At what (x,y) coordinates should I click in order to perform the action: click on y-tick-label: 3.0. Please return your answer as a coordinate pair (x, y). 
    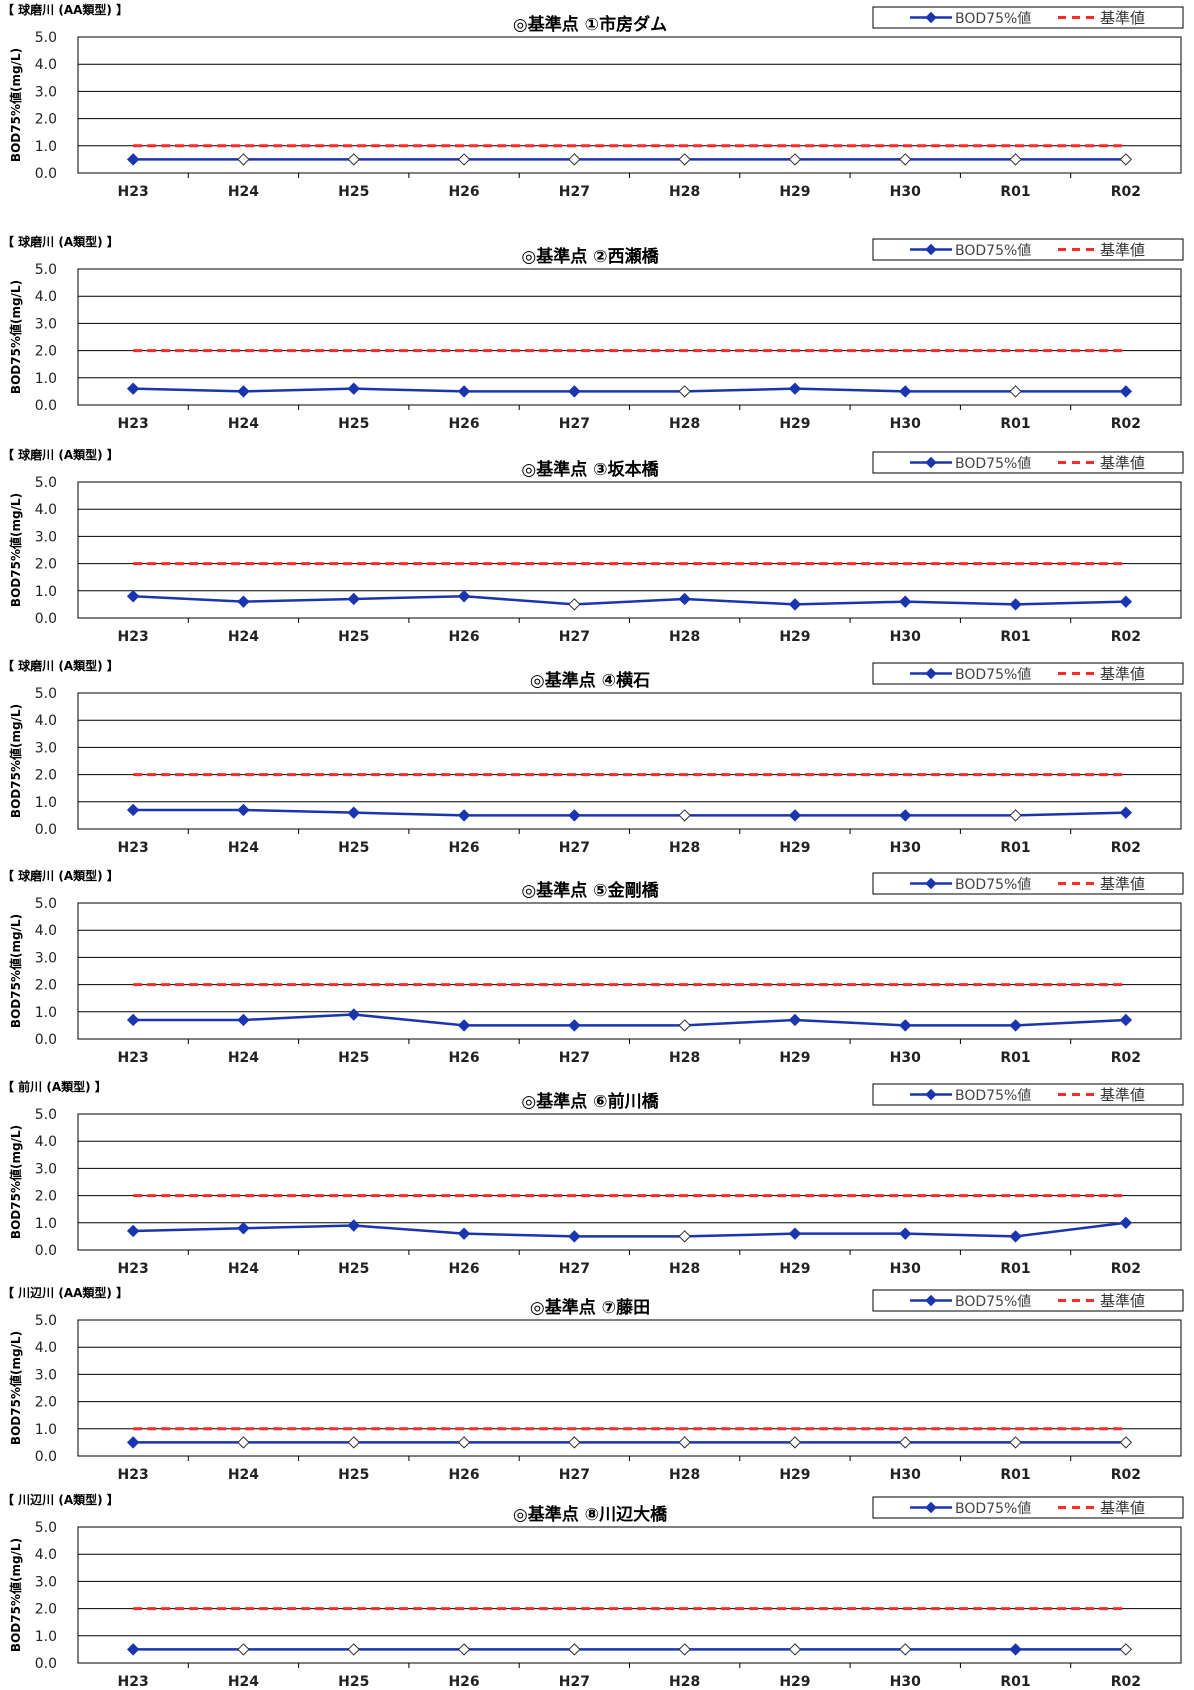
    Looking at the image, I should click on (46, 1375).